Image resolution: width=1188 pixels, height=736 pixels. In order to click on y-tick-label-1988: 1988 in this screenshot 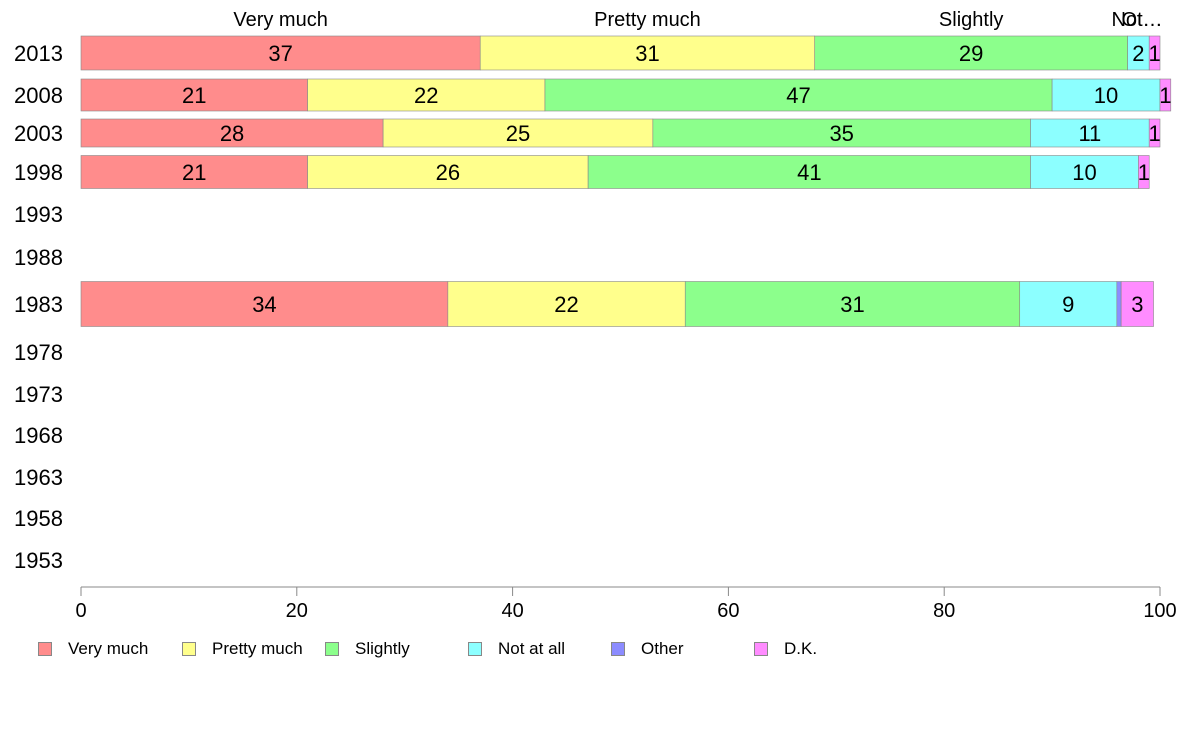, I will do `click(38, 257)`.